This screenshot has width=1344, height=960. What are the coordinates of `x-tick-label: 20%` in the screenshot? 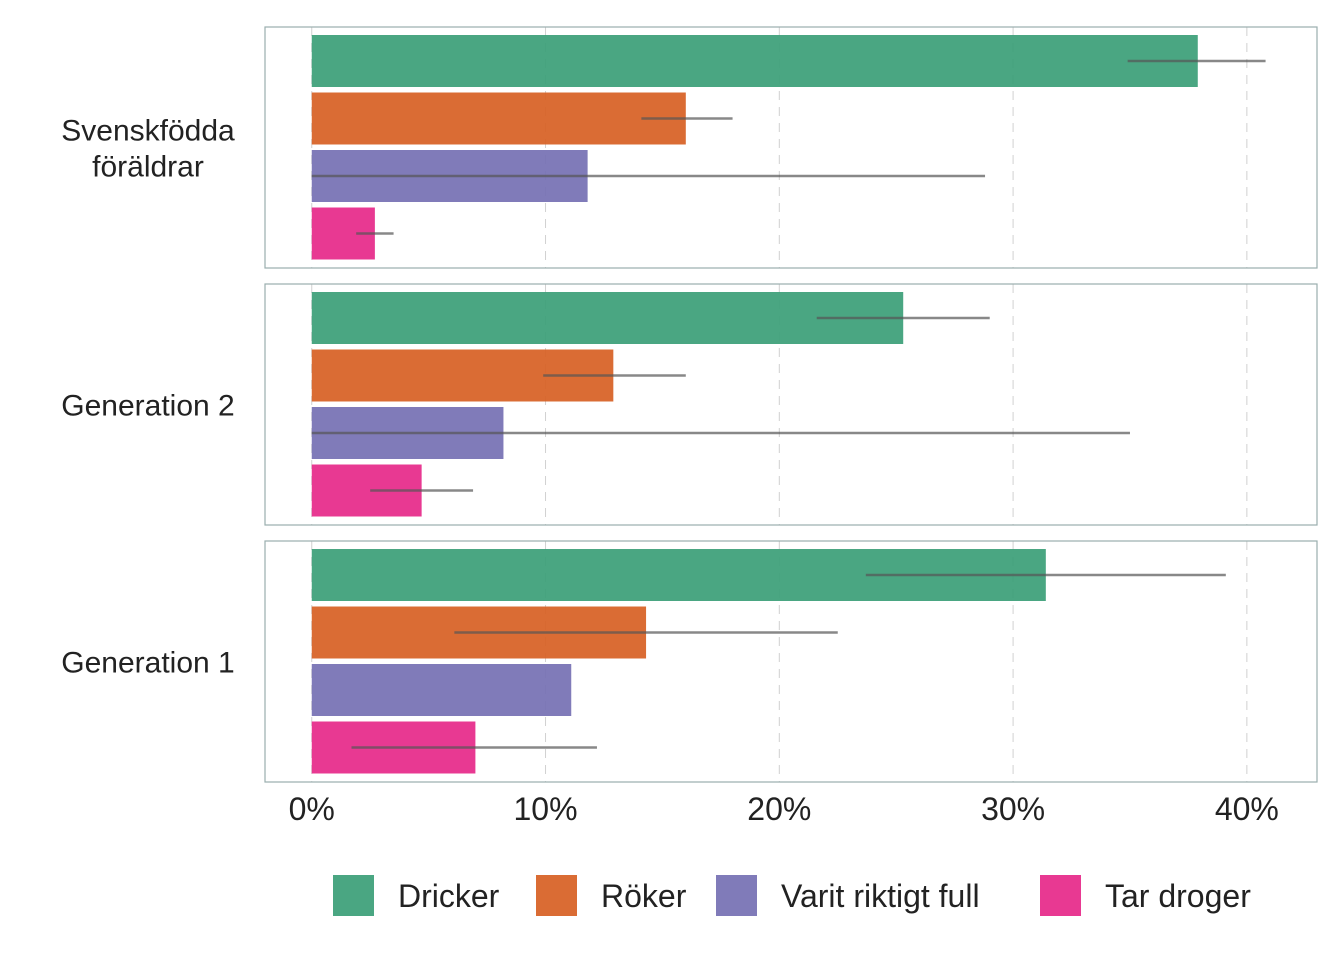 It's located at (779, 809).